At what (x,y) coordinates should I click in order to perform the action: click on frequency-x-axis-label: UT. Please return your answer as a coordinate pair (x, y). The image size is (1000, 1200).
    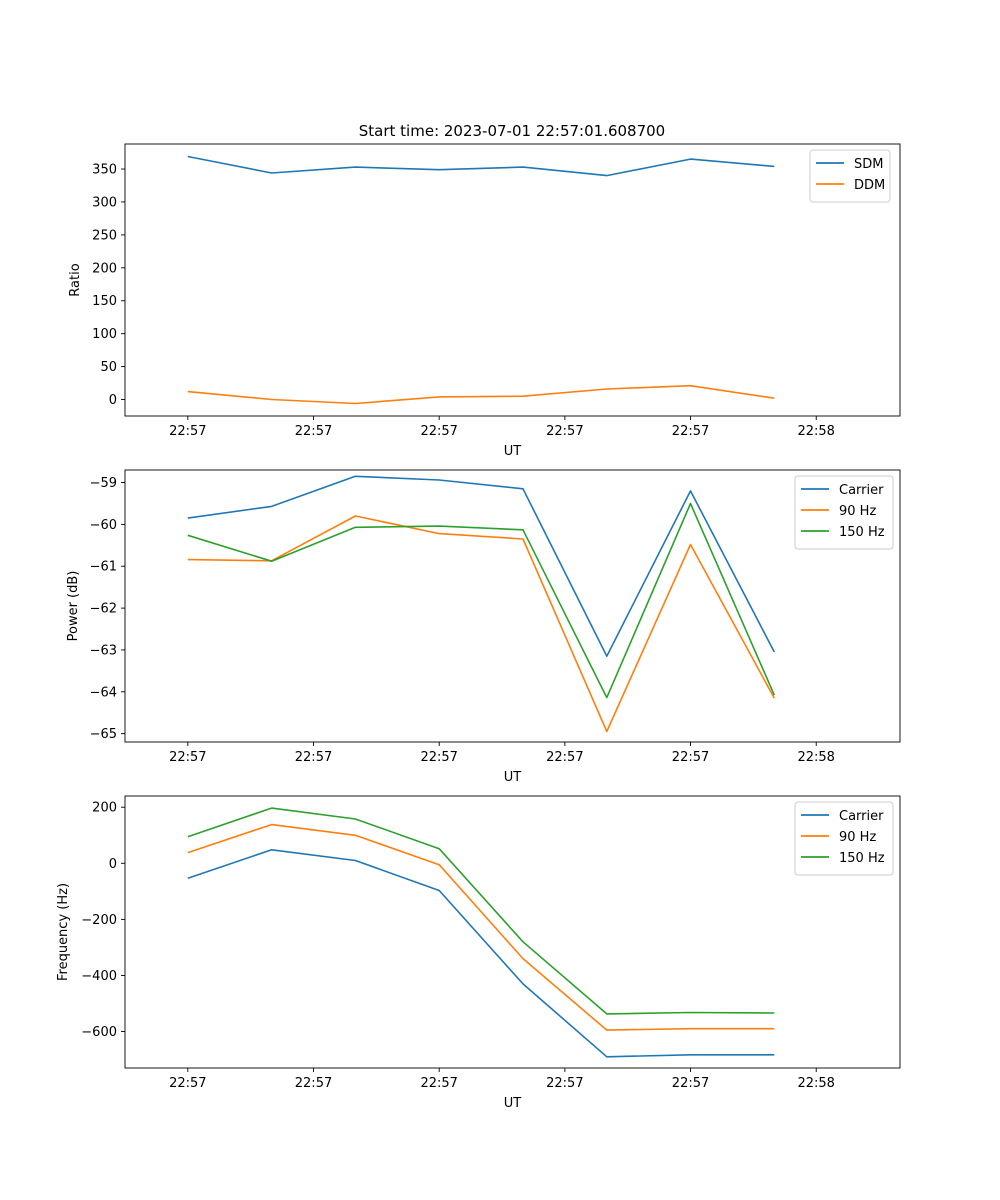
    Looking at the image, I should click on (513, 1103).